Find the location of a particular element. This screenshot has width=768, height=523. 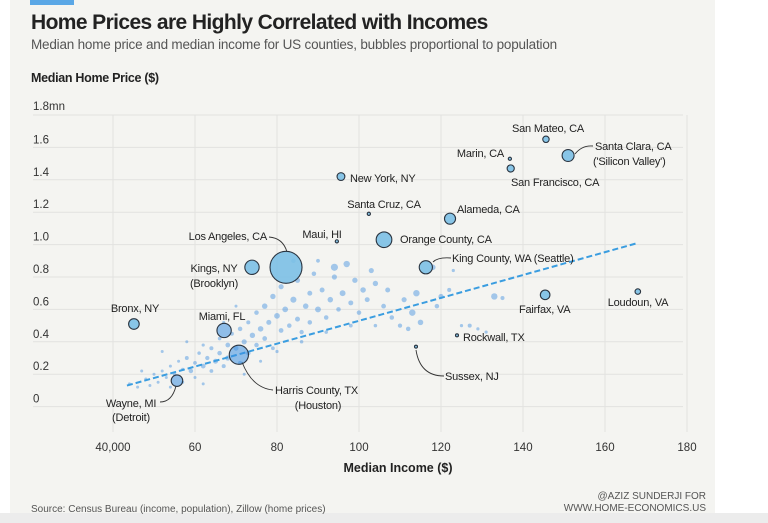

y-tick-label: 0.4 is located at coordinates (41, 335).